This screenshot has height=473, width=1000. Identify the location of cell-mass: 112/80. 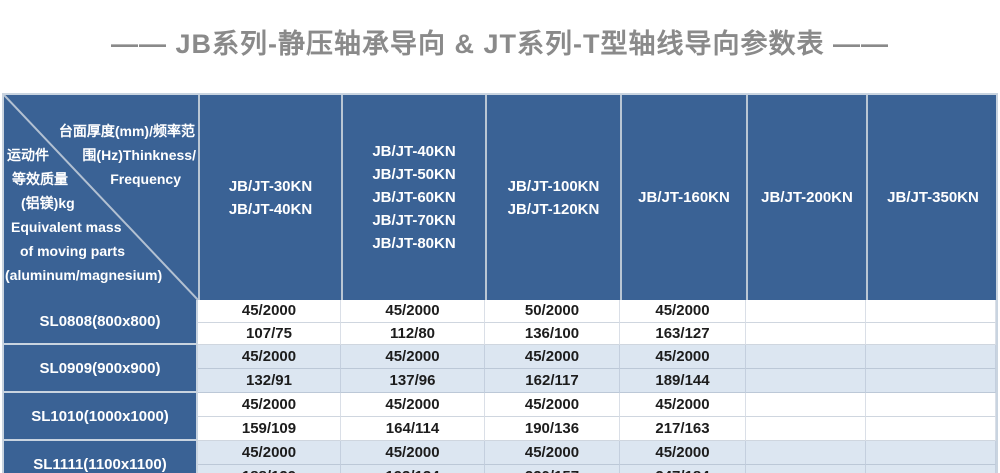
(413, 333).